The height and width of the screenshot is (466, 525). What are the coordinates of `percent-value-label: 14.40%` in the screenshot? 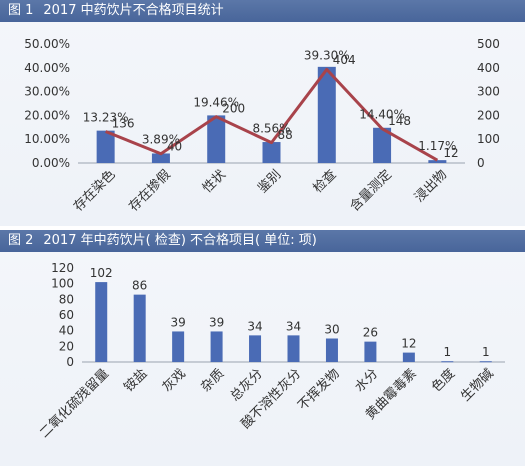 It's located at (382, 115).